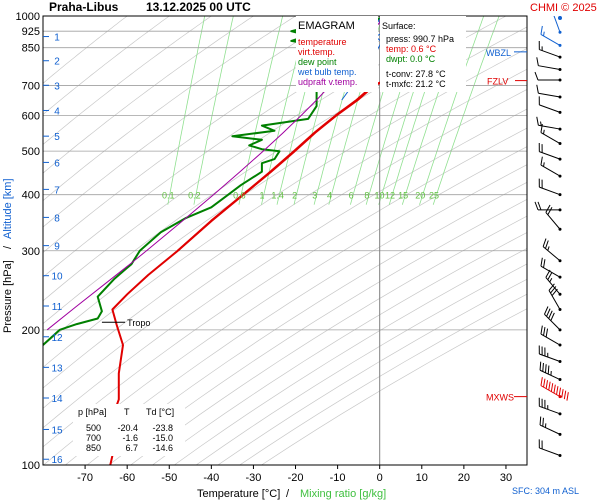  I want to click on wind-barb-calm, so click(560, 18).